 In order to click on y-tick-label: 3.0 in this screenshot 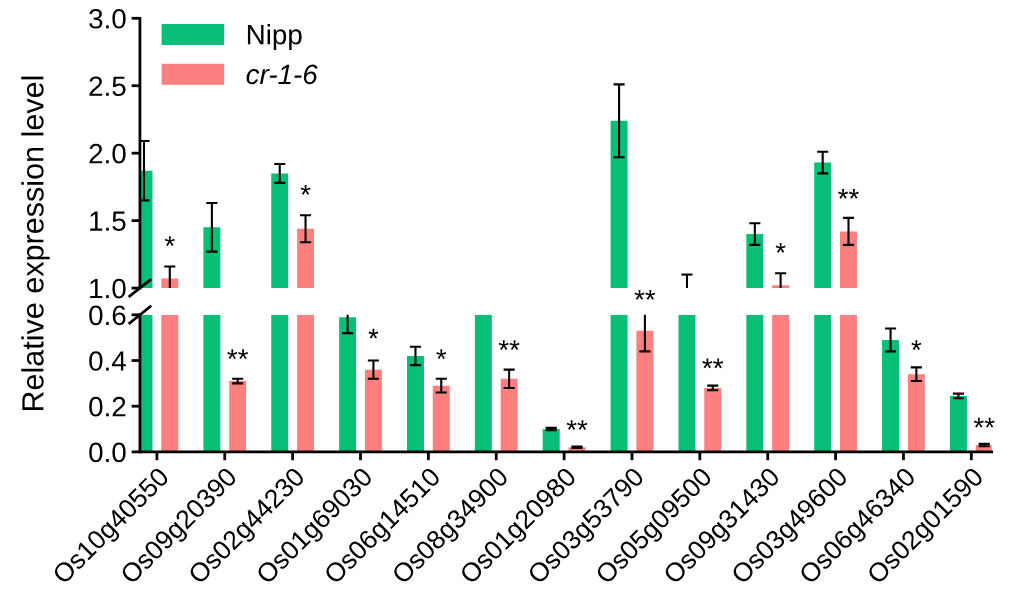, I will do `click(107, 18)`.